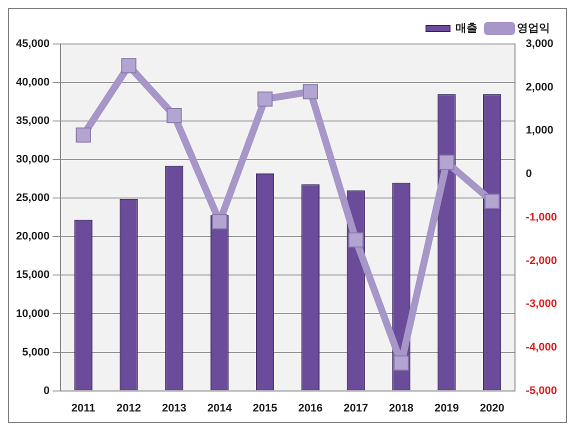 This screenshot has height=431, width=575. Describe the element at coordinates (33, 198) in the screenshot. I see `y-tick-label: 25,000` at that location.